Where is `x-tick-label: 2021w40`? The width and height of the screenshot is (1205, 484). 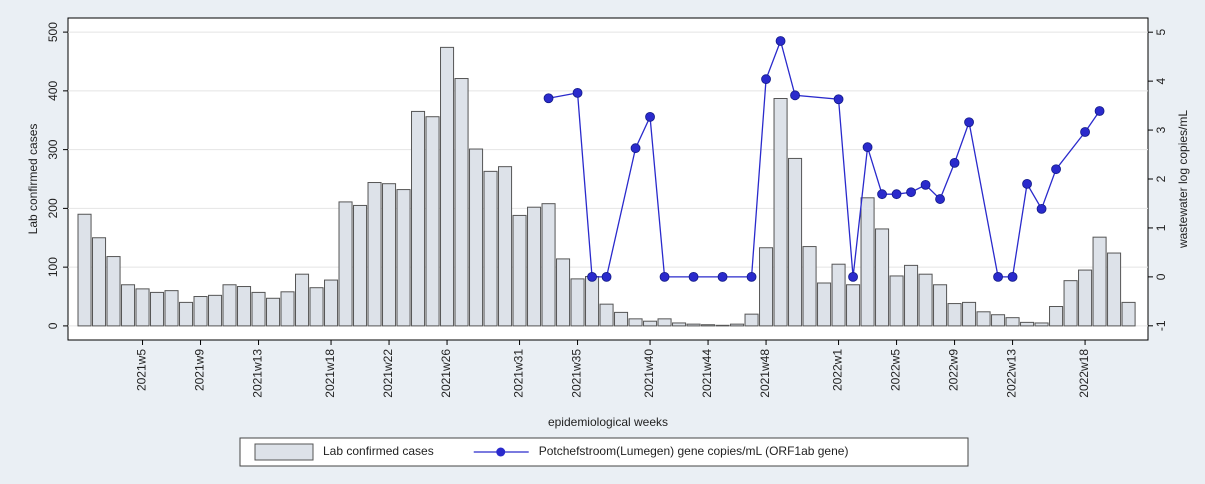 x-tick-label: 2021w40 is located at coordinates (649, 373).